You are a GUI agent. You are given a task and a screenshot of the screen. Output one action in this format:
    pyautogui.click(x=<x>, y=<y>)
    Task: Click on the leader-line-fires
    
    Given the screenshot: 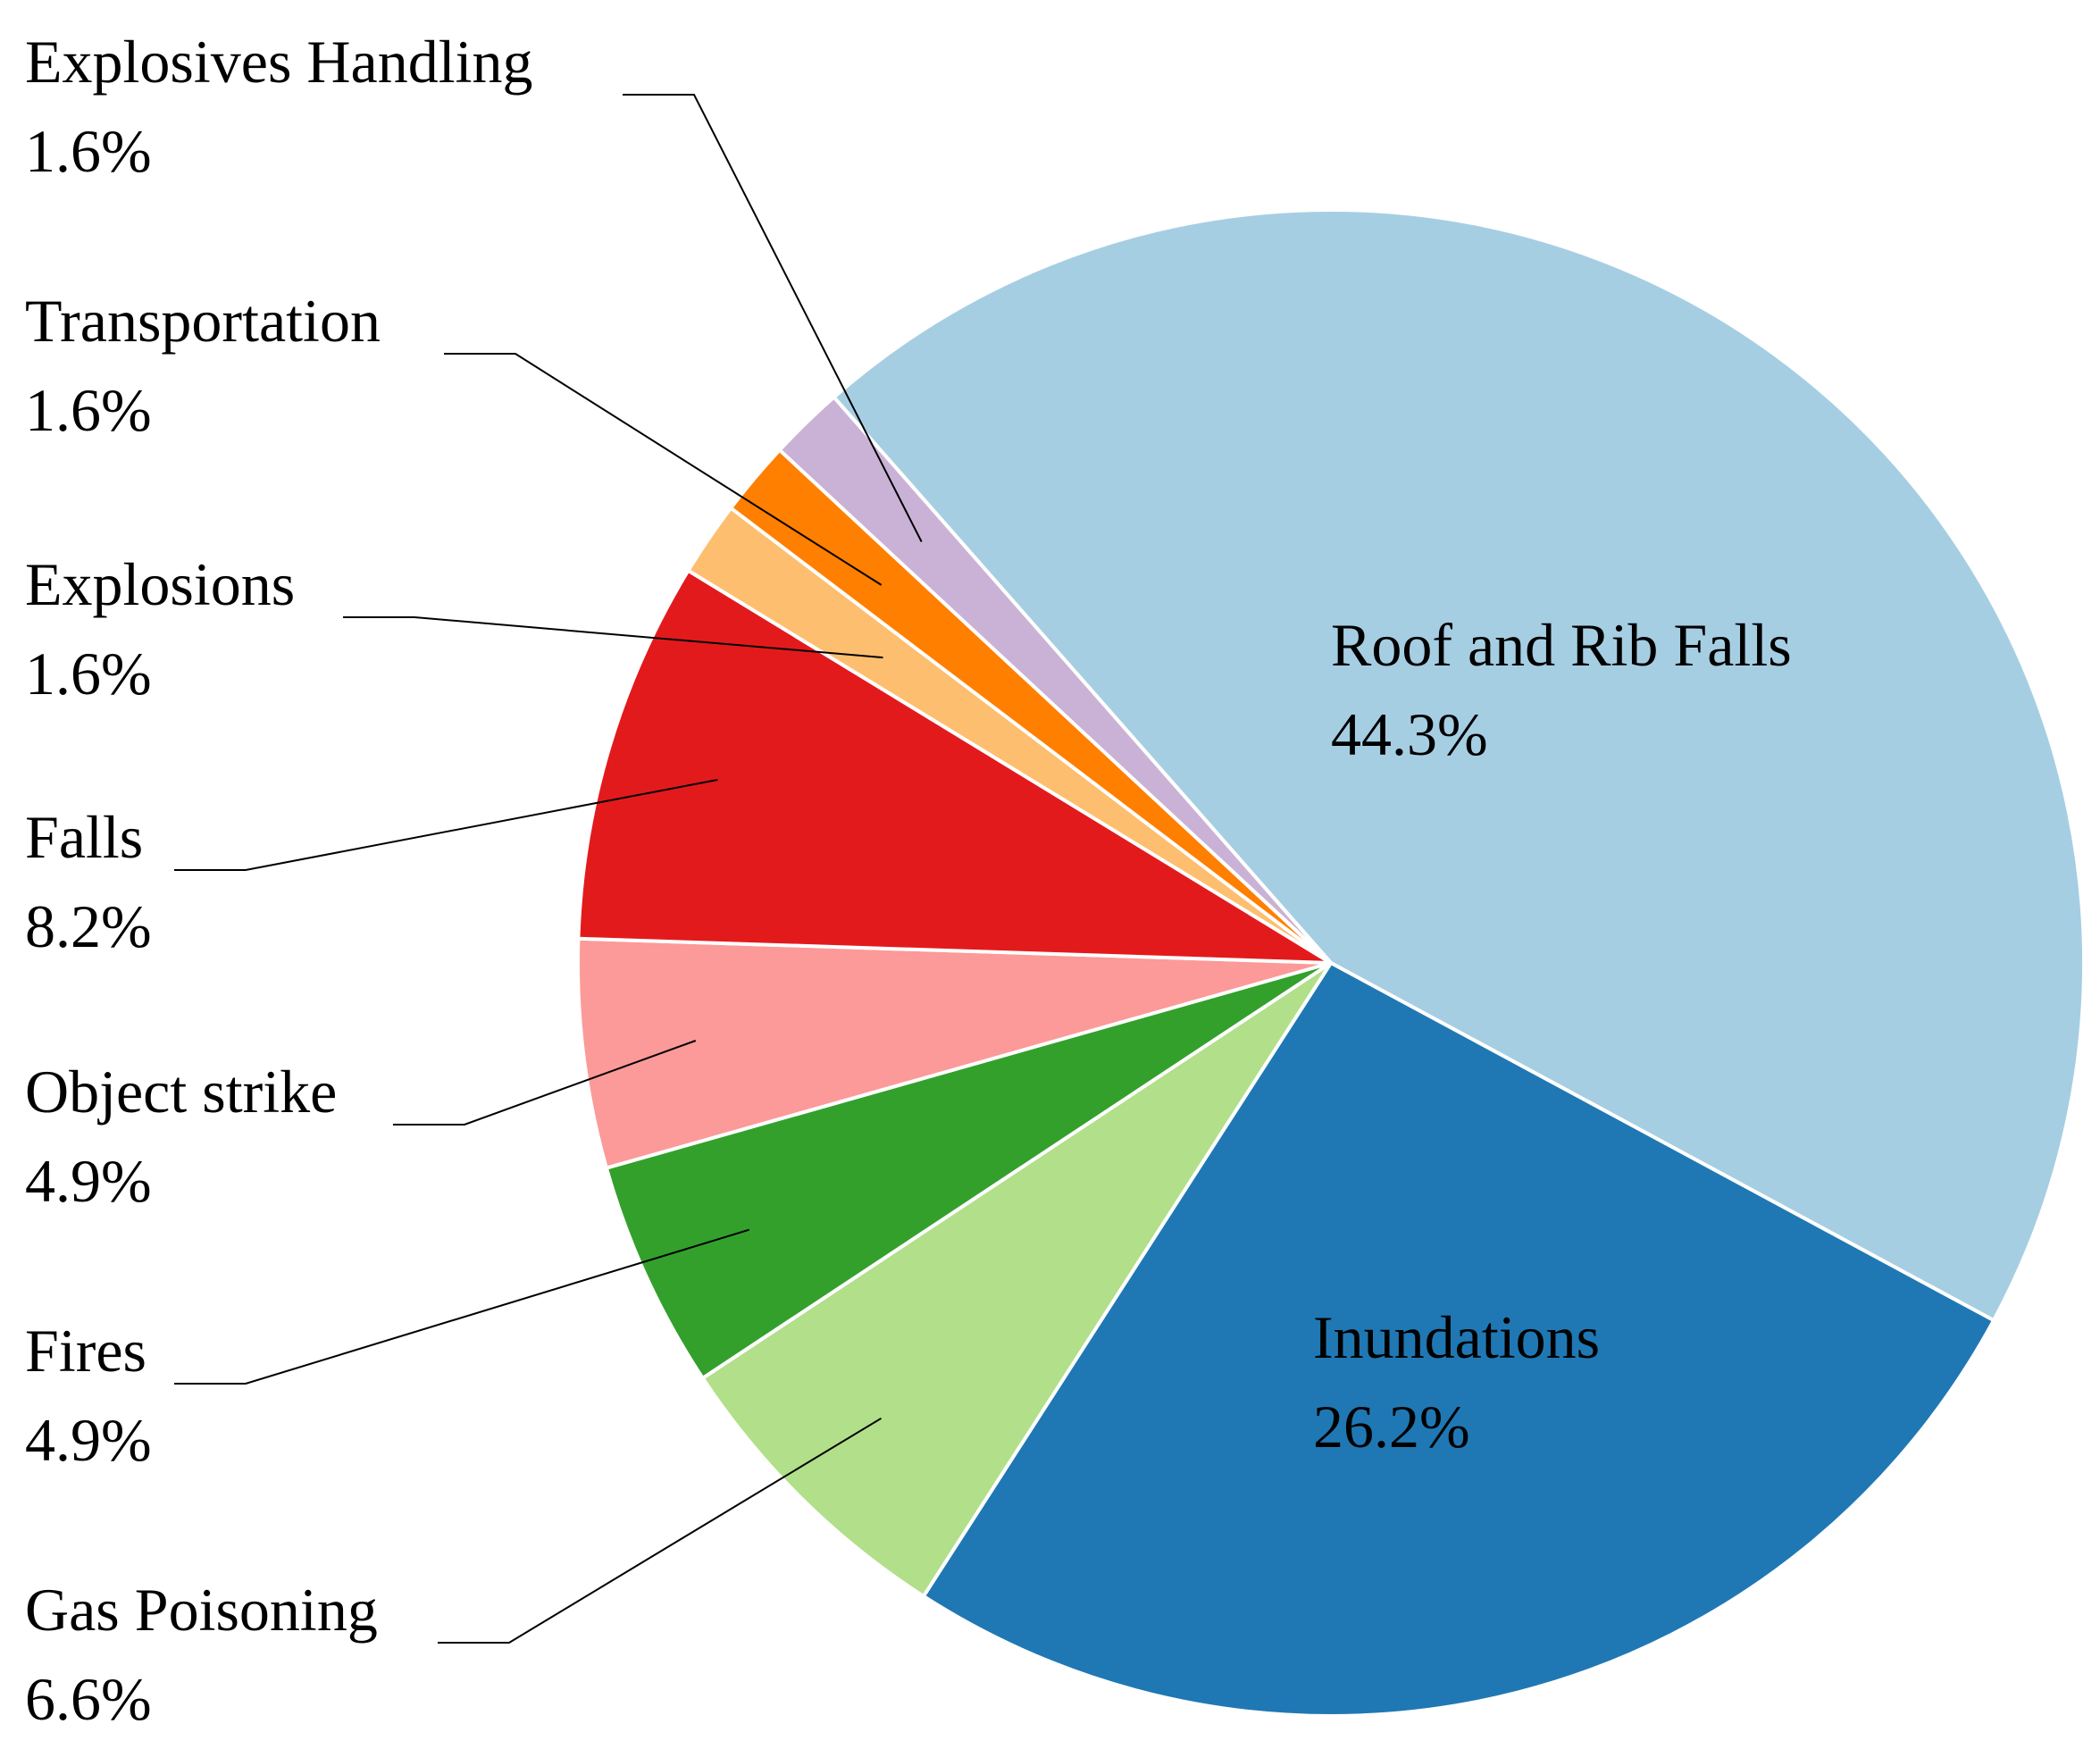 What is the action you would take?
    pyautogui.click(x=461, y=1306)
    